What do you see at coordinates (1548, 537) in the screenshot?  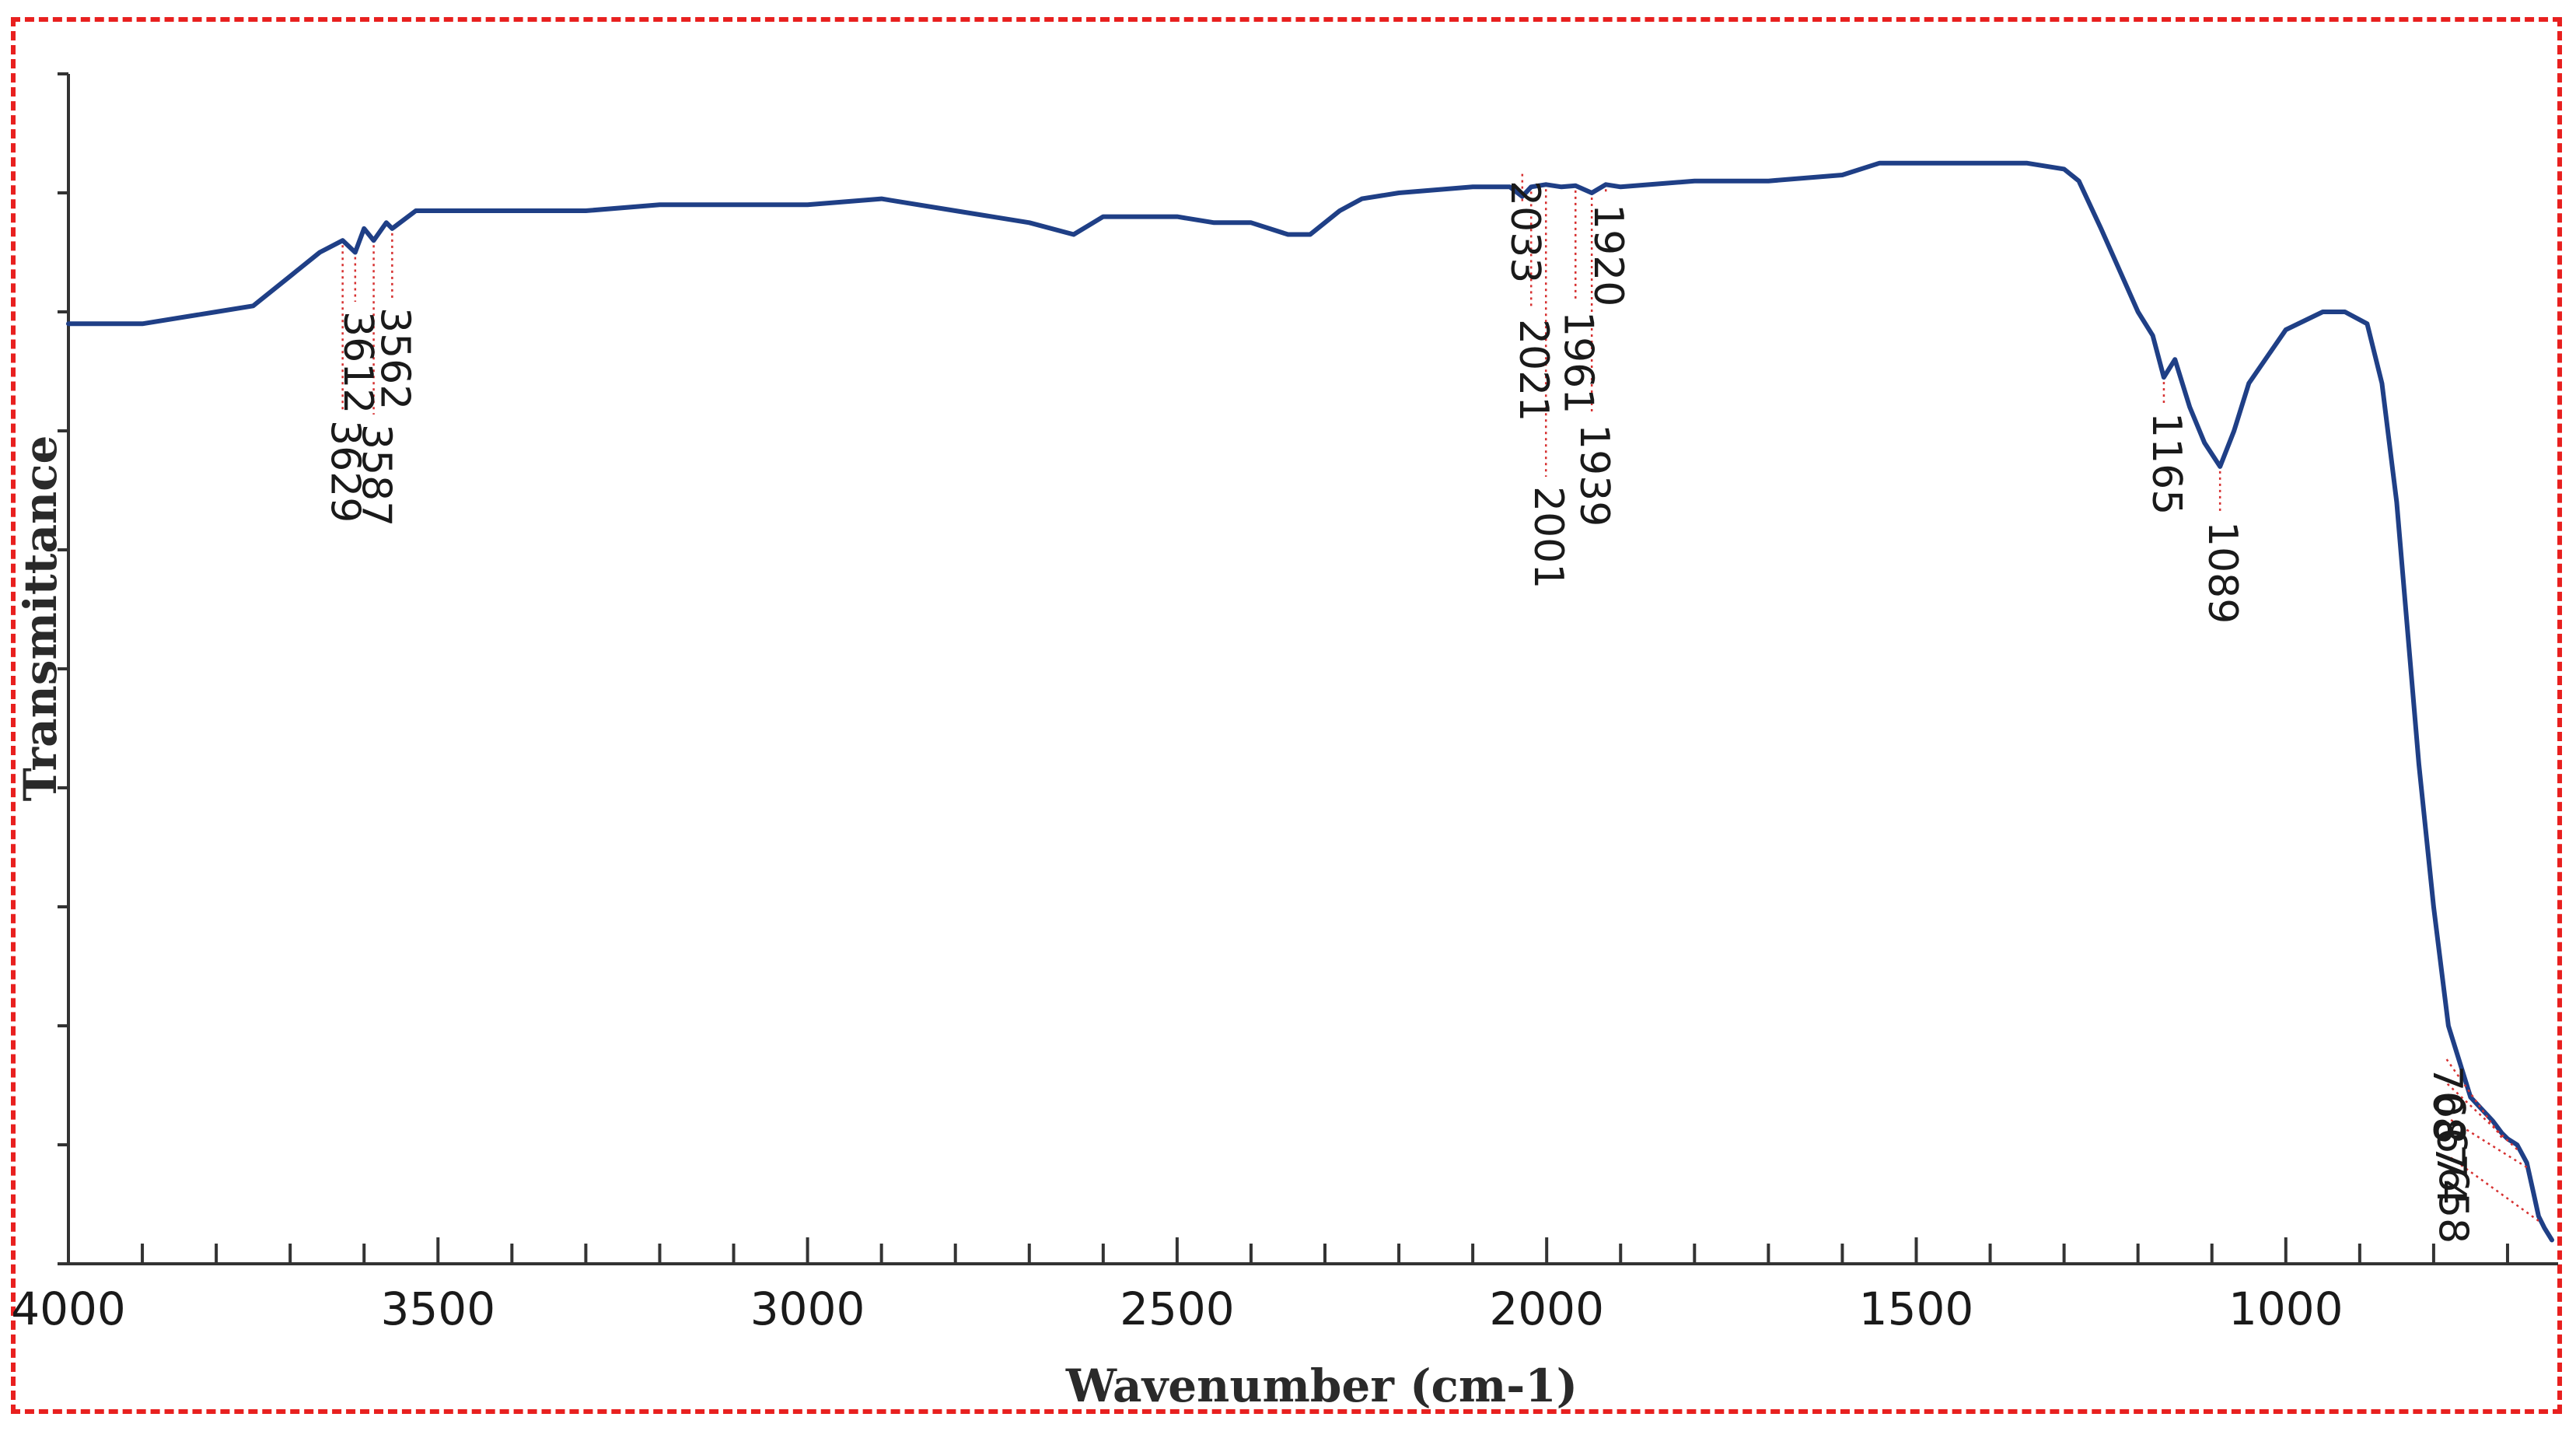 I see `peak-label: 2001` at bounding box center [1548, 537].